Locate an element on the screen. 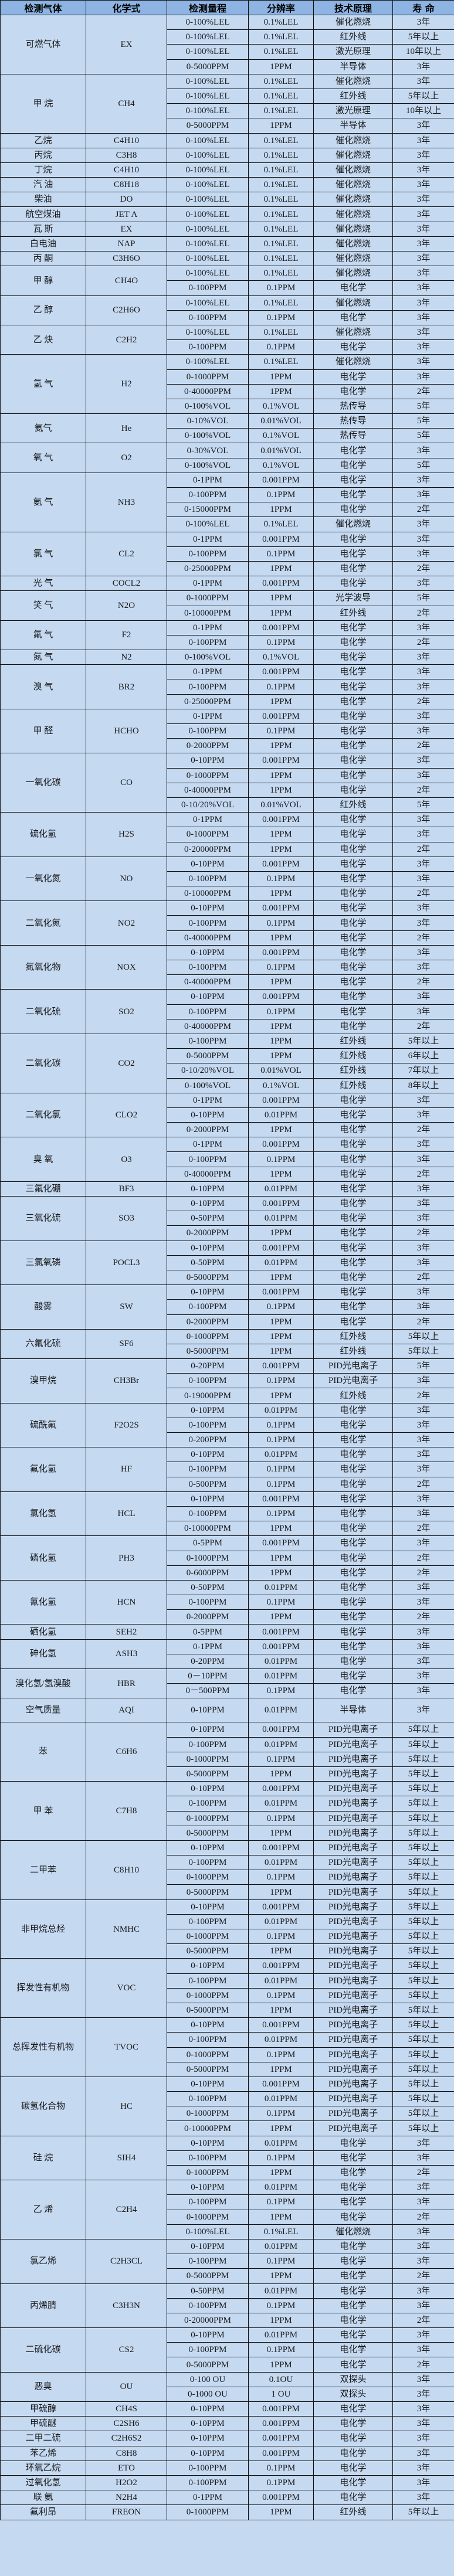 Image resolution: width=454 pixels, height=2576 pixels. gas-name-cell: 硫酰氟 is located at coordinates (43, 1425).